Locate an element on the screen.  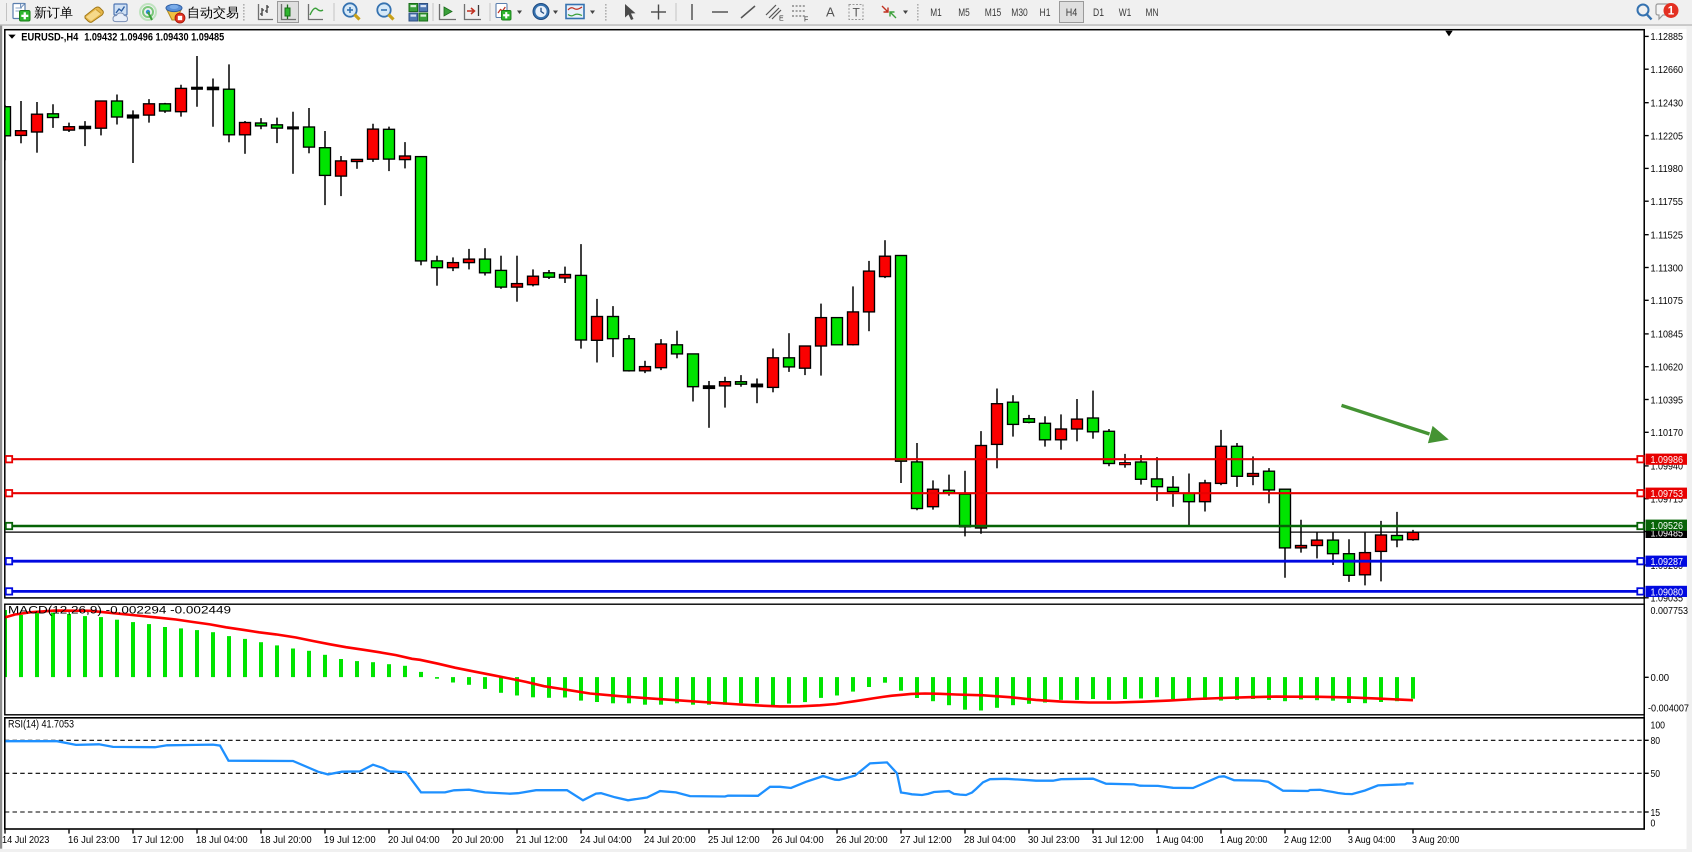
svg-text: 2 Aug 12:00 is located at coordinates (1307, 840).